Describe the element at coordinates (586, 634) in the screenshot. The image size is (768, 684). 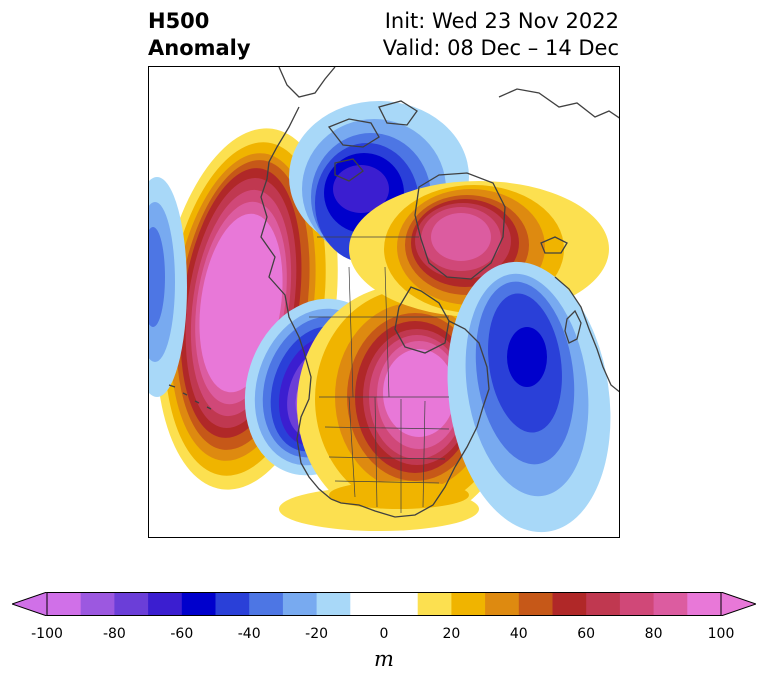
I see `colorbar-tick-label: 60` at that location.